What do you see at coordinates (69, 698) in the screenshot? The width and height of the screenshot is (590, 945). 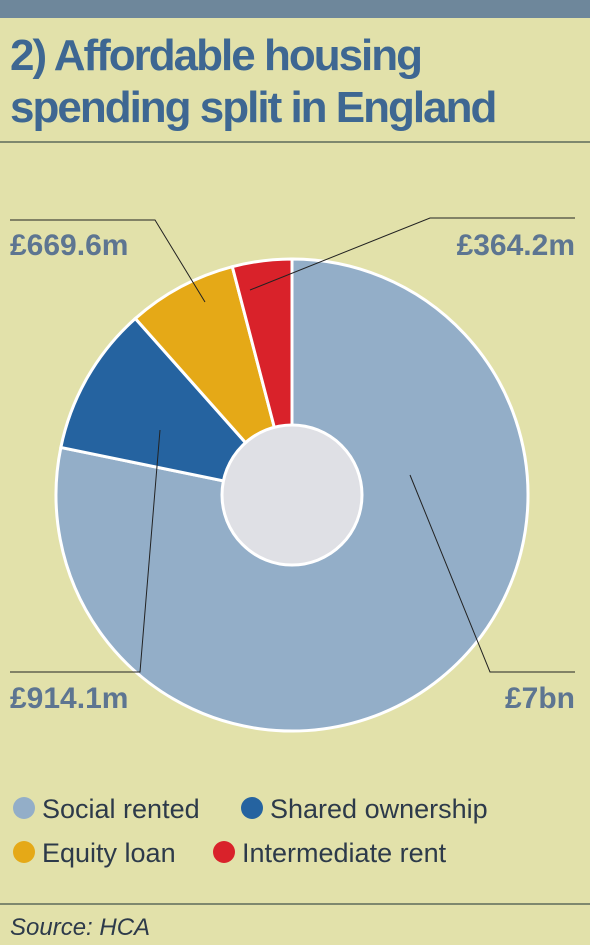 I see `value-label: £914.1m` at bounding box center [69, 698].